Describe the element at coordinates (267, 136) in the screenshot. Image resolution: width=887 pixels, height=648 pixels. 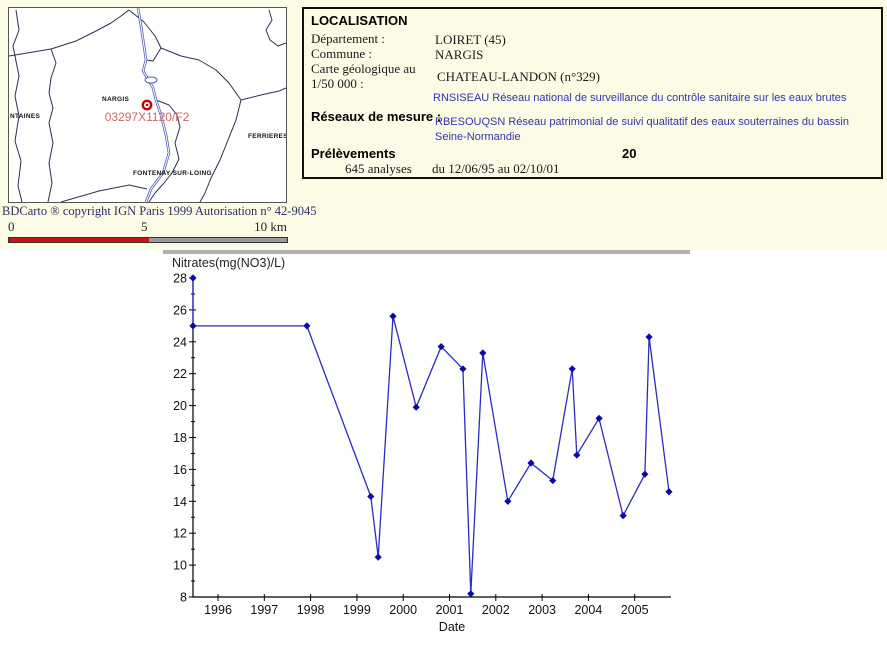
I see `map-label-ferrieres: FERRIERES` at that location.